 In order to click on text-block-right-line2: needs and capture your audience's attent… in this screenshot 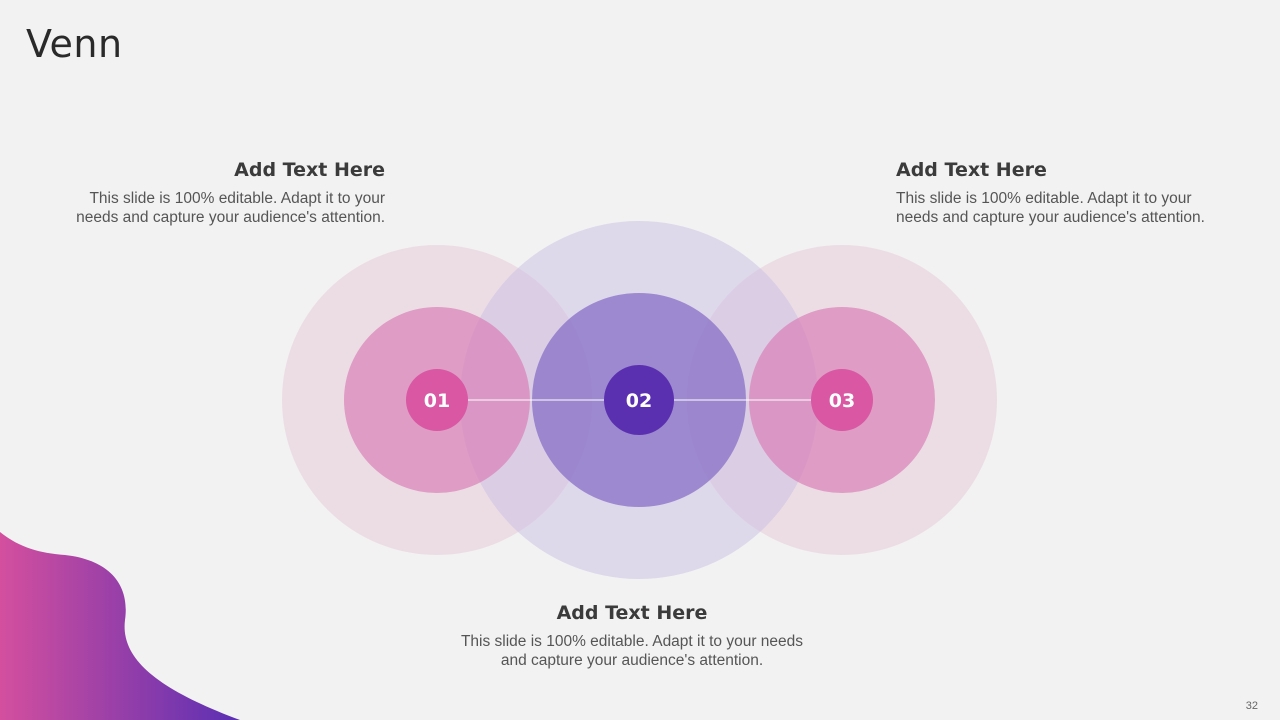, I will do `click(1050, 217)`.